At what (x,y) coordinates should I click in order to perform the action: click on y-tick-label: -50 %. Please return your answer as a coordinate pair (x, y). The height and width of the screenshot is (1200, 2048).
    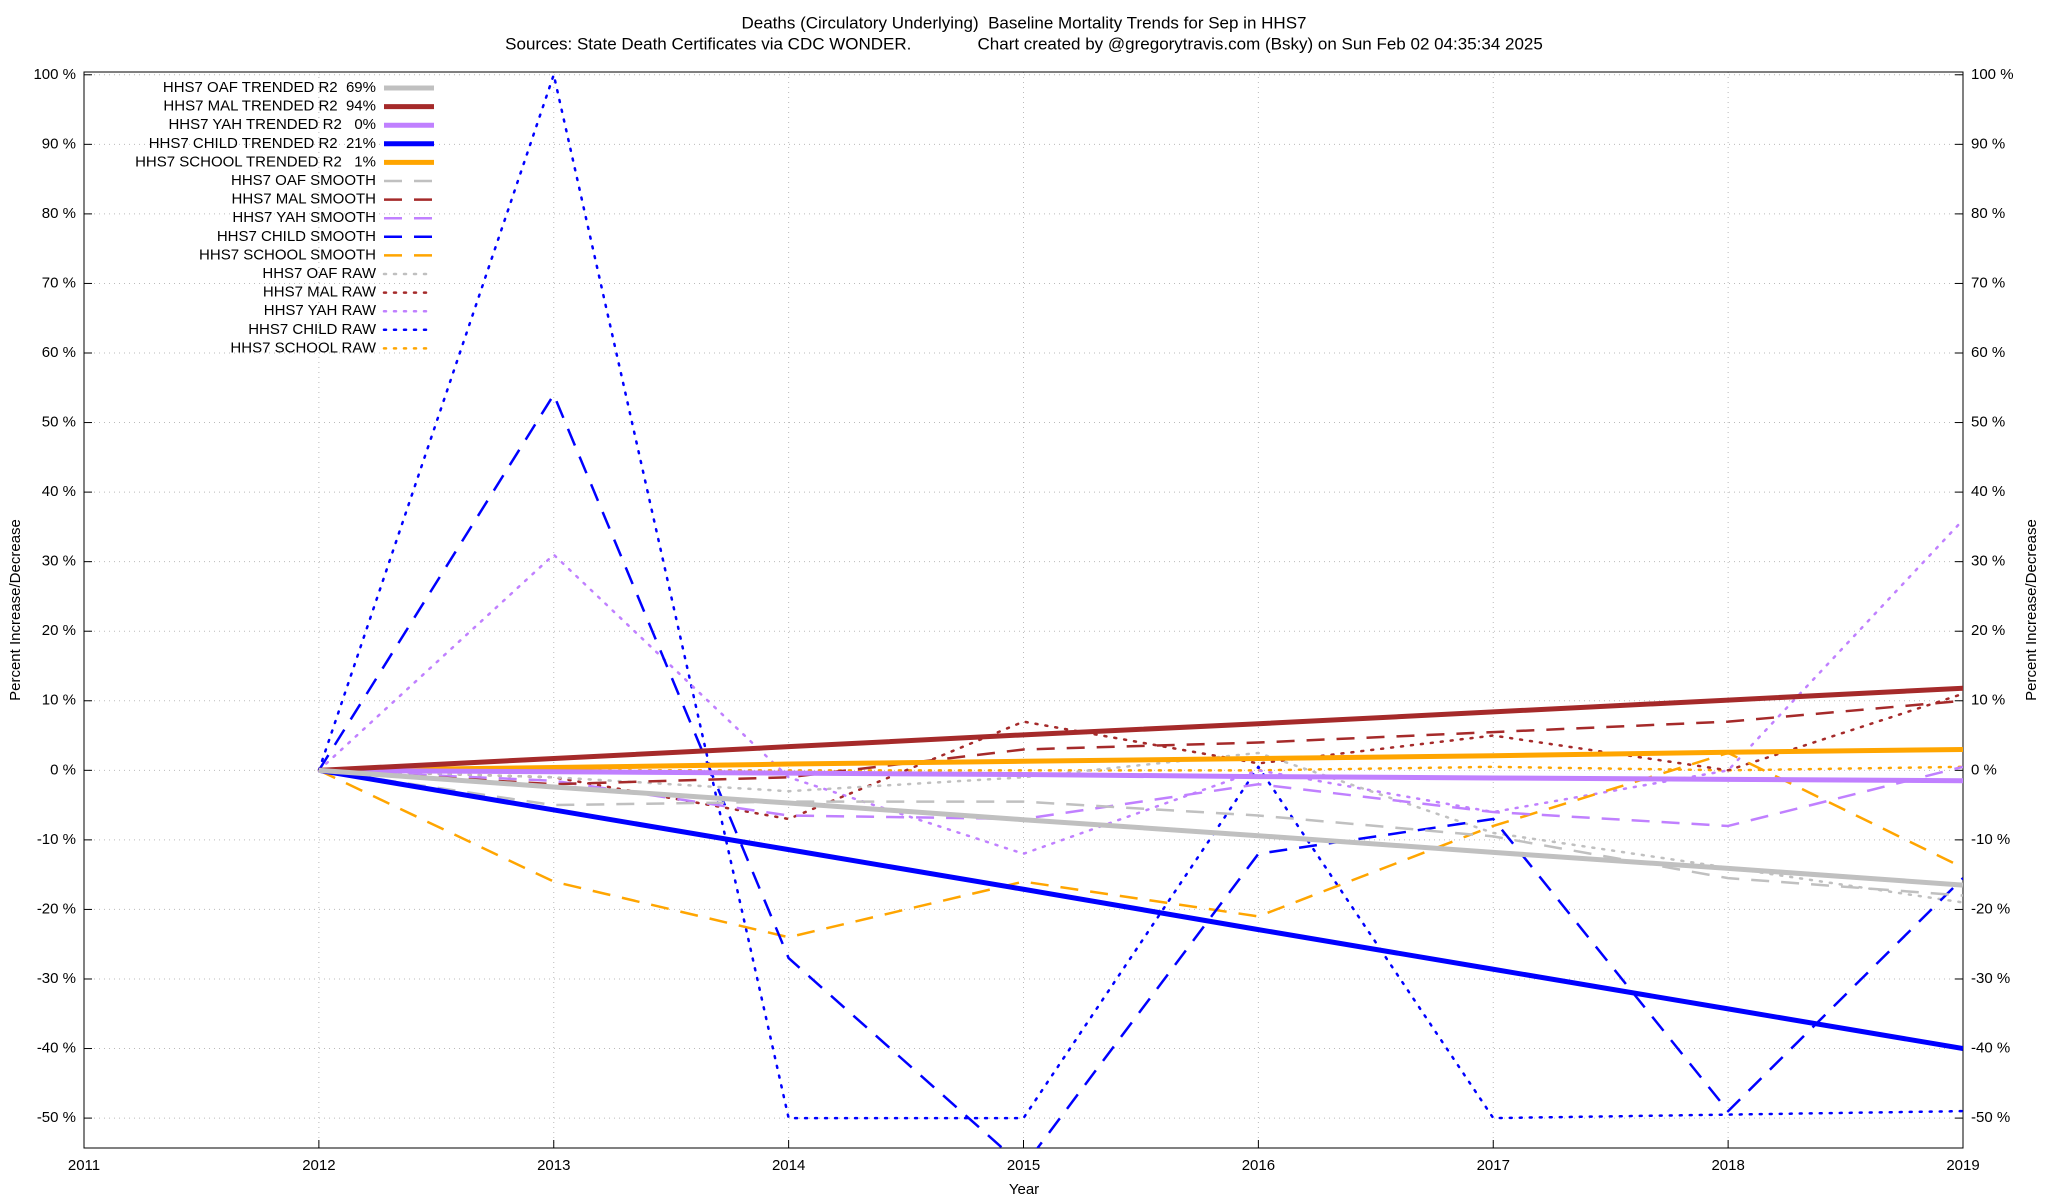
    Looking at the image, I should click on (56, 1117).